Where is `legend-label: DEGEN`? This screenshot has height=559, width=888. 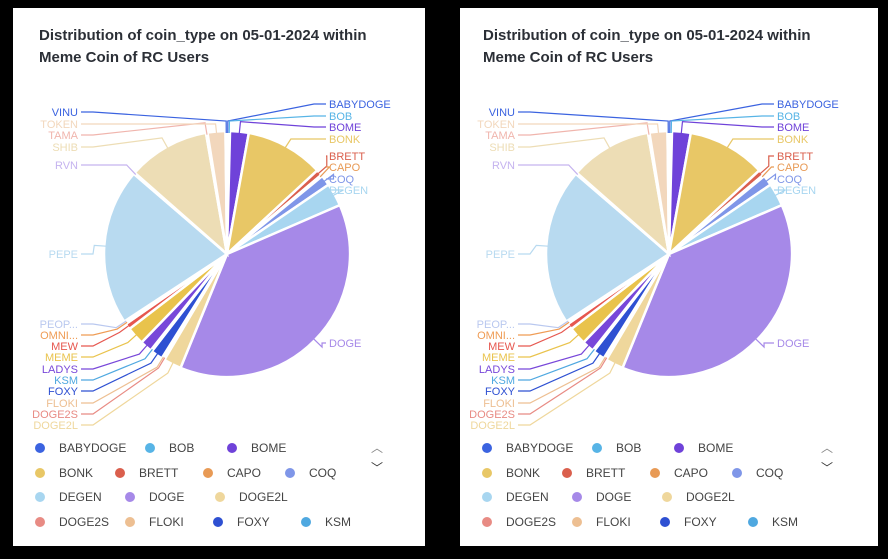 legend-label: DEGEN is located at coordinates (527, 497).